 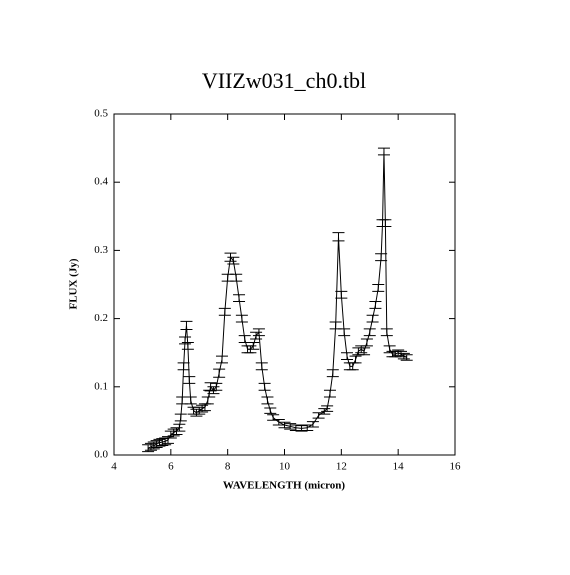 I want to click on x-tick-label: 12, so click(x=341, y=467).